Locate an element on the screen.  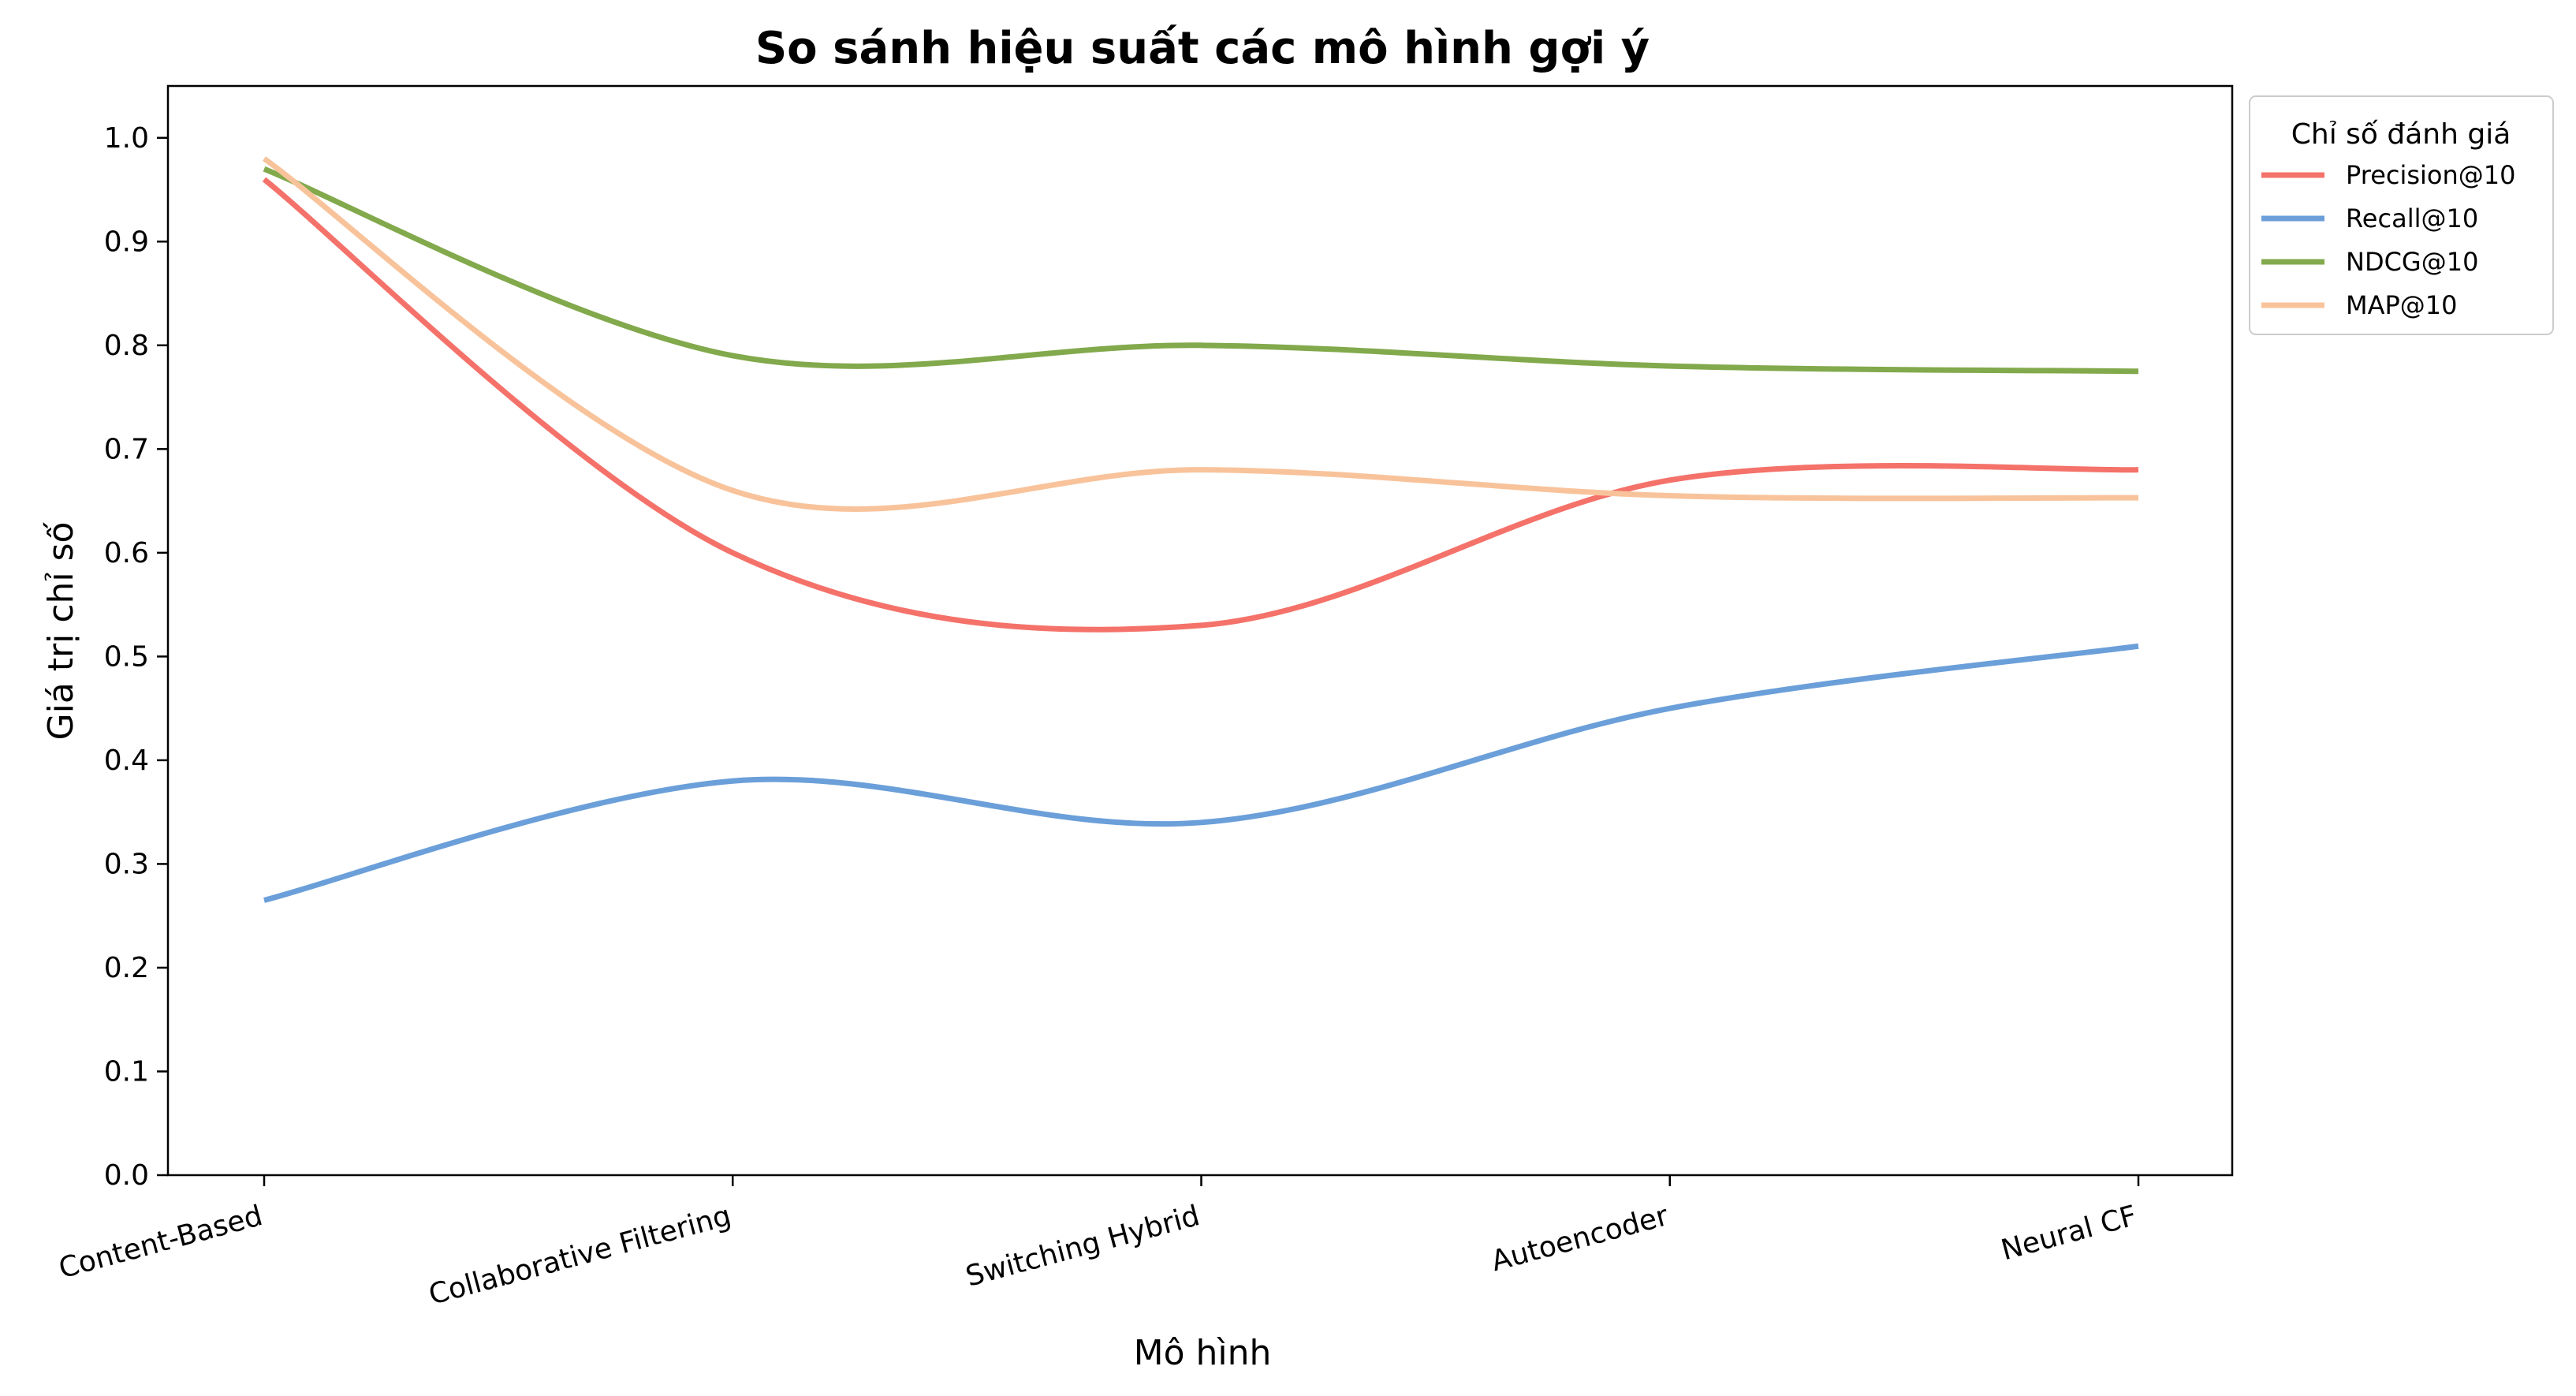
y-tick-label: 0.1 is located at coordinates (127, 1072).